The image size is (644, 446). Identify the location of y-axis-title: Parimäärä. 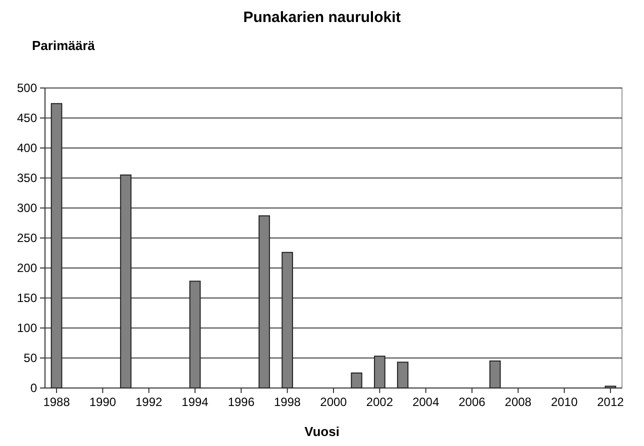
(64, 45).